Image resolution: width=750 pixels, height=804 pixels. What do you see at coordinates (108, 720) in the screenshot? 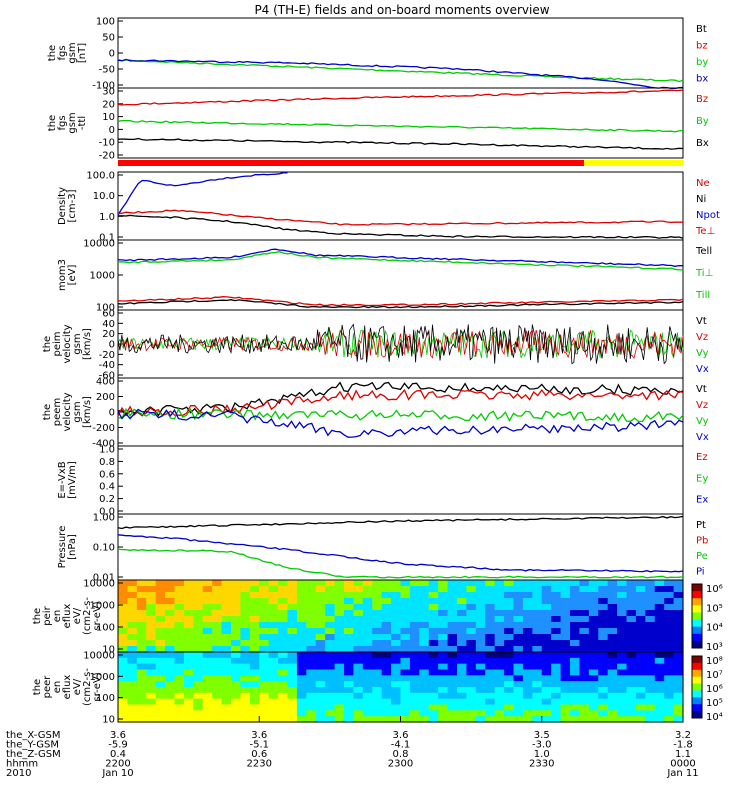
I see `y-tick-label: 10` at bounding box center [108, 720].